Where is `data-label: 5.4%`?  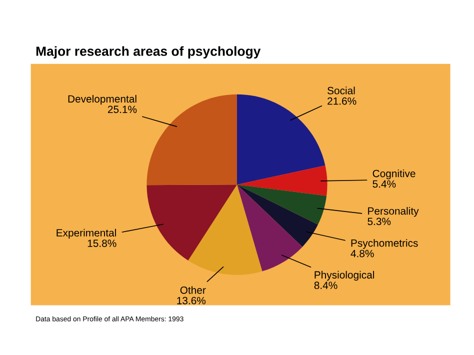 data-label: 5.4% is located at coordinates (384, 184).